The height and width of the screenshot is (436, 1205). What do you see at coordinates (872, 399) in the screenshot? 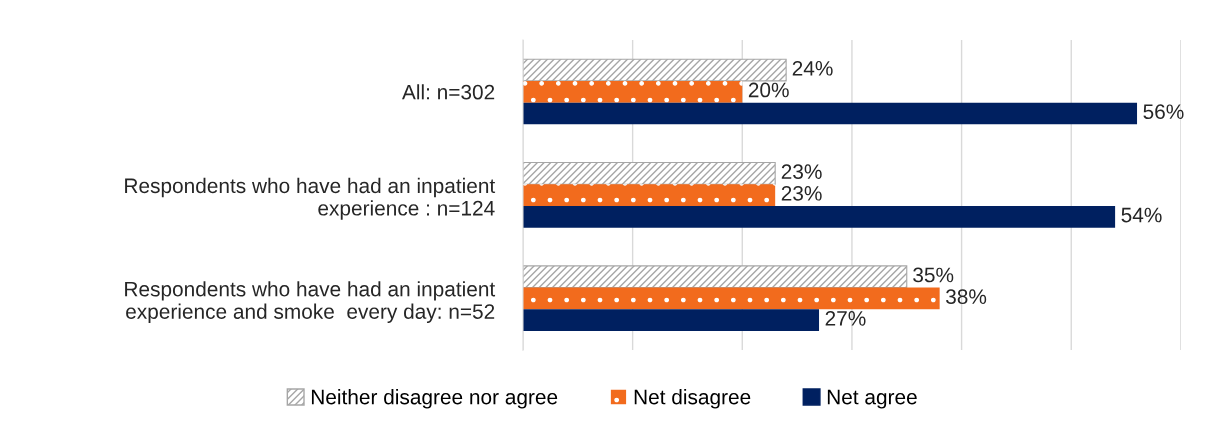
I see `legend-label: Net agree` at bounding box center [872, 399].